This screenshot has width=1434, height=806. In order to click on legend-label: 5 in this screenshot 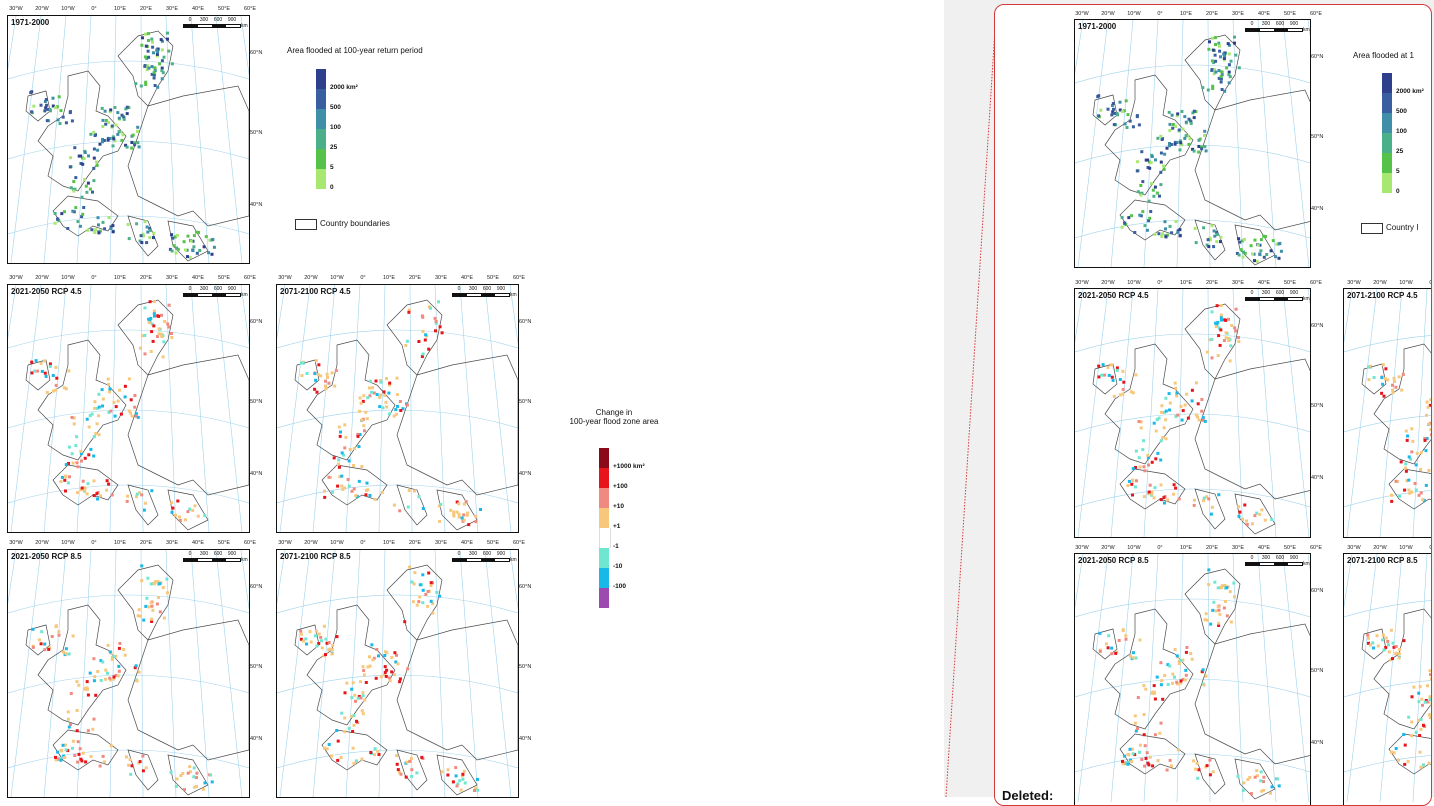, I will do `click(1398, 171)`.